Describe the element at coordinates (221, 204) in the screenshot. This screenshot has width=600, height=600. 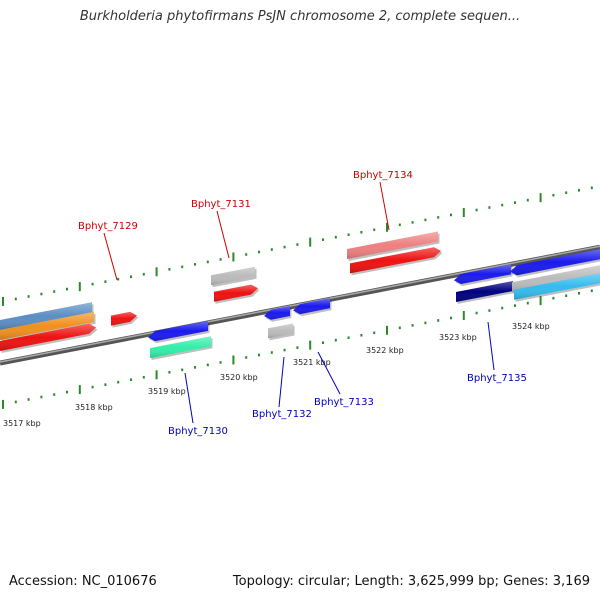
I see `gene-label: Bphyt_7131` at that location.